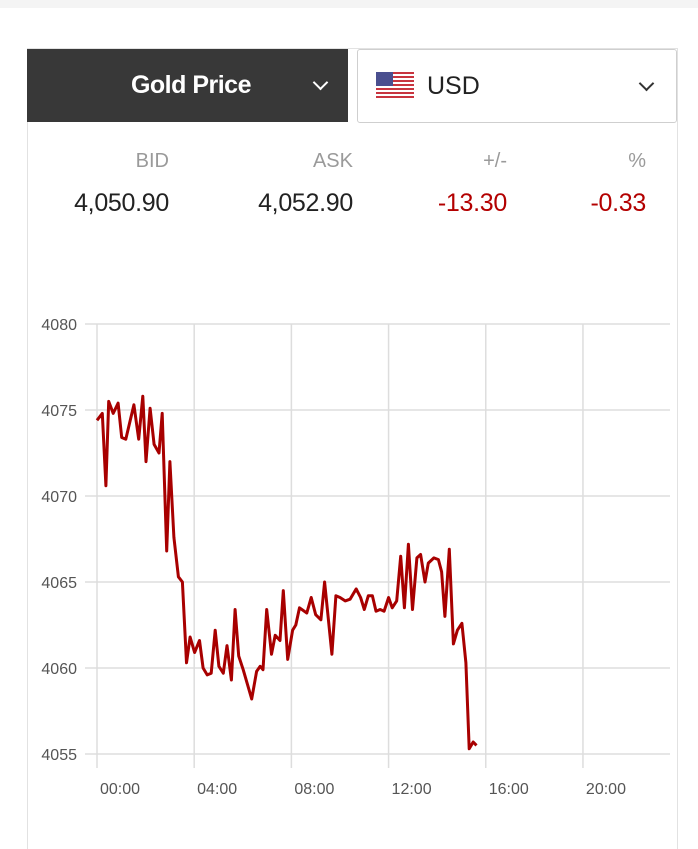 This screenshot has width=698, height=849. I want to click on y-tick-label: 4055, so click(59, 755).